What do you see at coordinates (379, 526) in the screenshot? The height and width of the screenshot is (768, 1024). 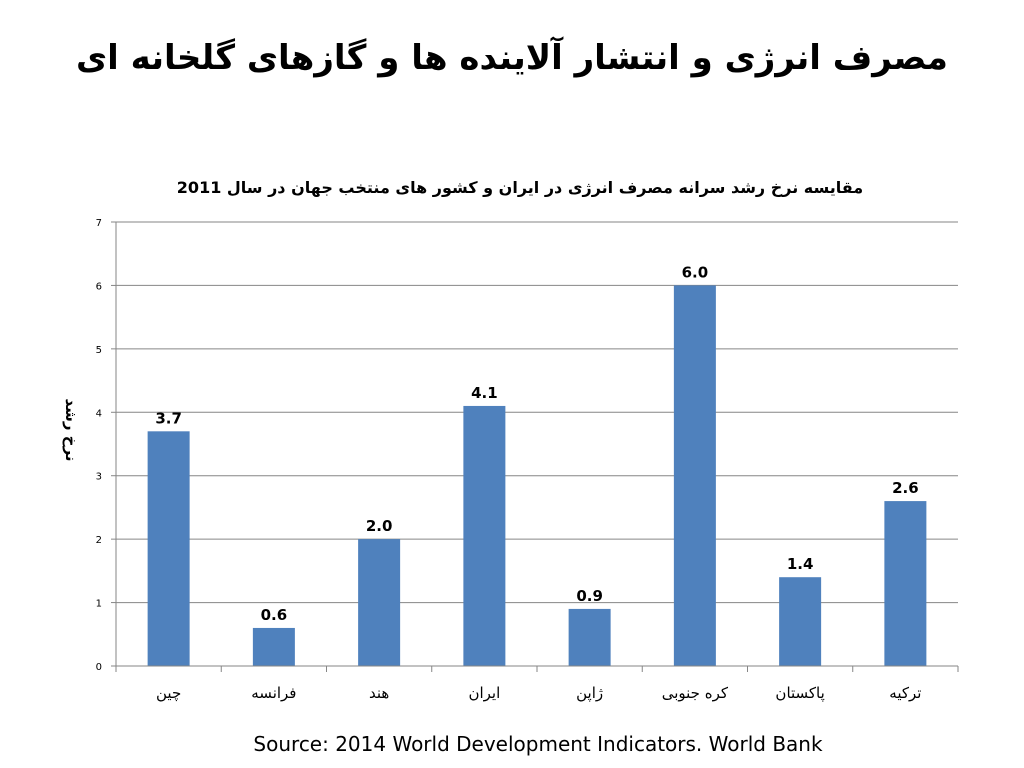 I see `bar-value-label: 2.0` at bounding box center [379, 526].